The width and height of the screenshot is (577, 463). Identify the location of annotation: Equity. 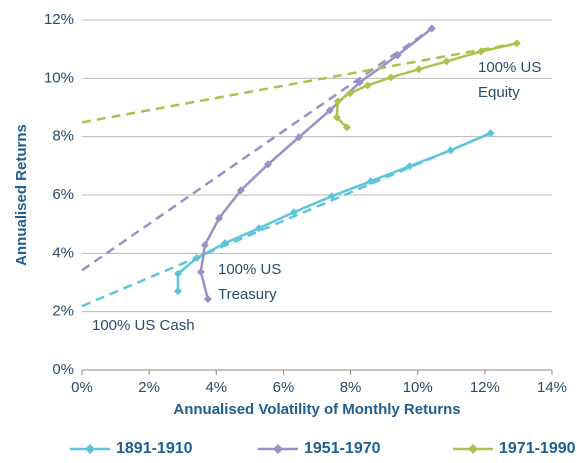
(499, 92).